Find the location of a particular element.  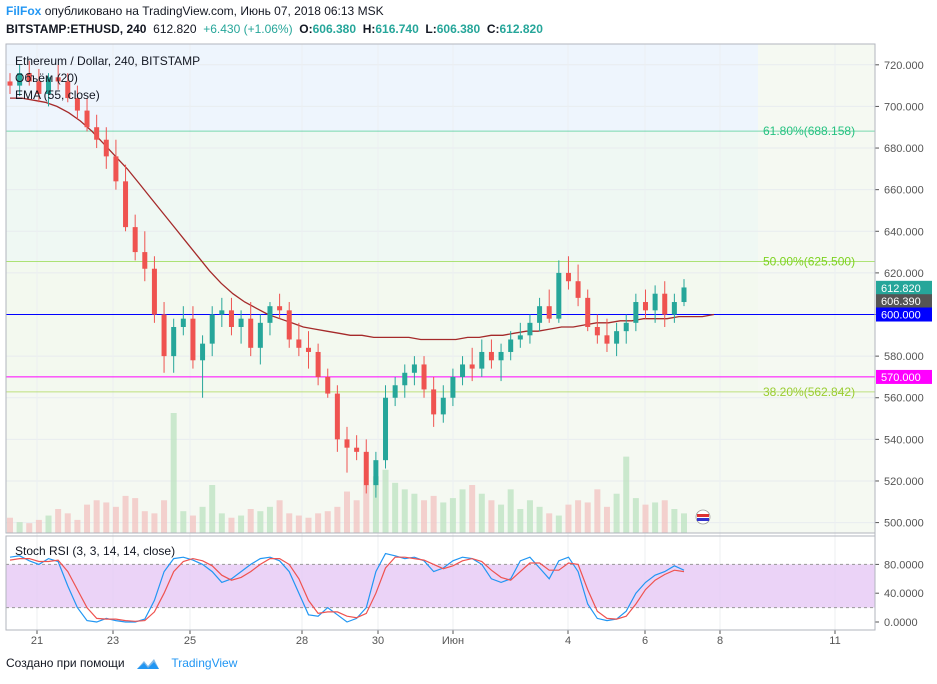

price-axis-label: 606.390 is located at coordinates (901, 302).